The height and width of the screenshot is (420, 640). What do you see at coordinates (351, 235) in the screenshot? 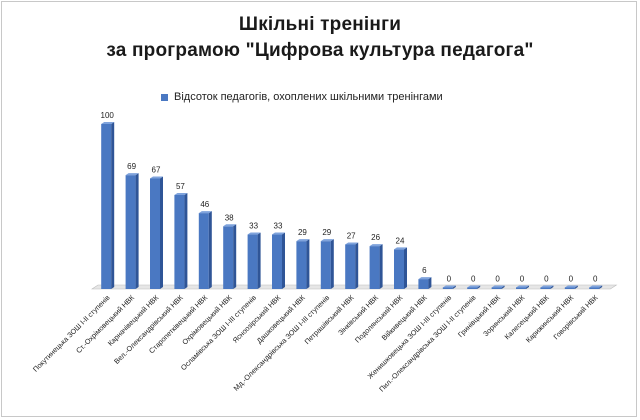
I see `data-label: 27` at bounding box center [351, 235].